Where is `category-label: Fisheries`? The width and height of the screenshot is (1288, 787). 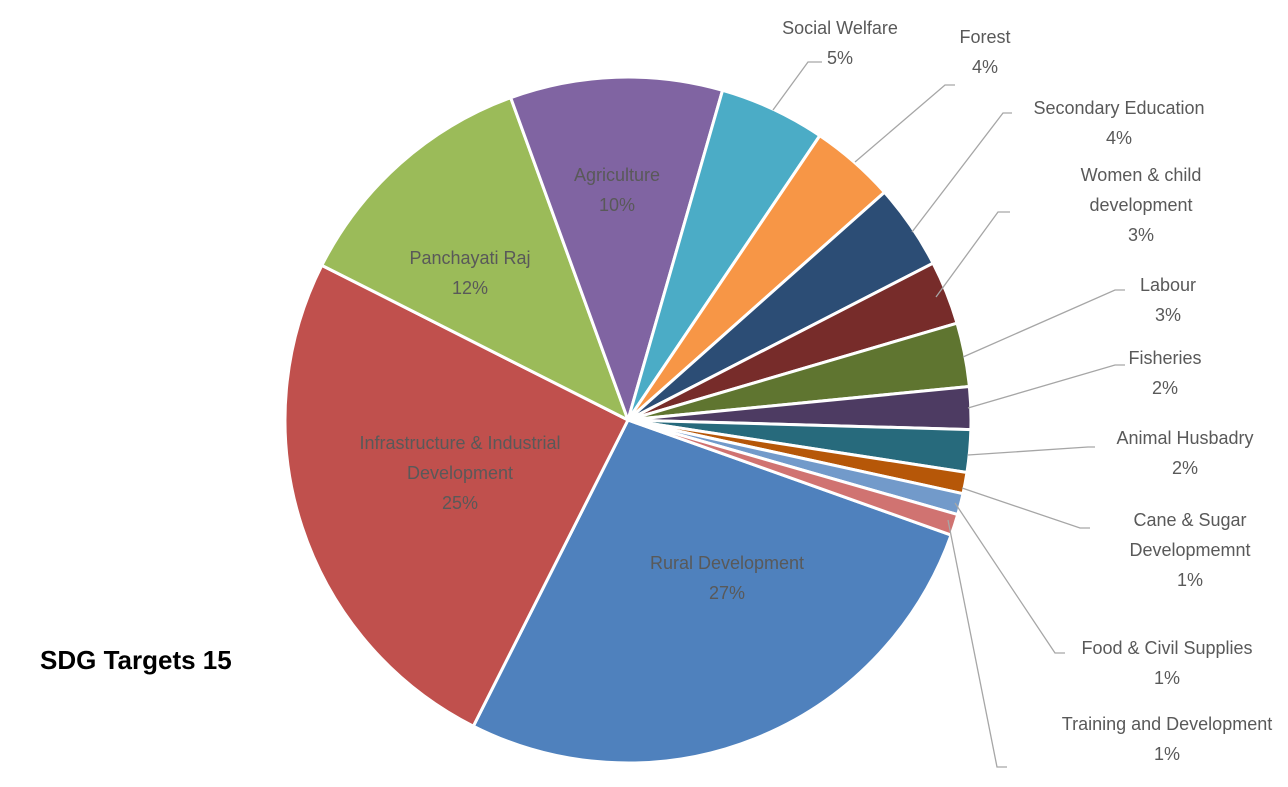
category-label: Fisheries is located at coordinates (1165, 358).